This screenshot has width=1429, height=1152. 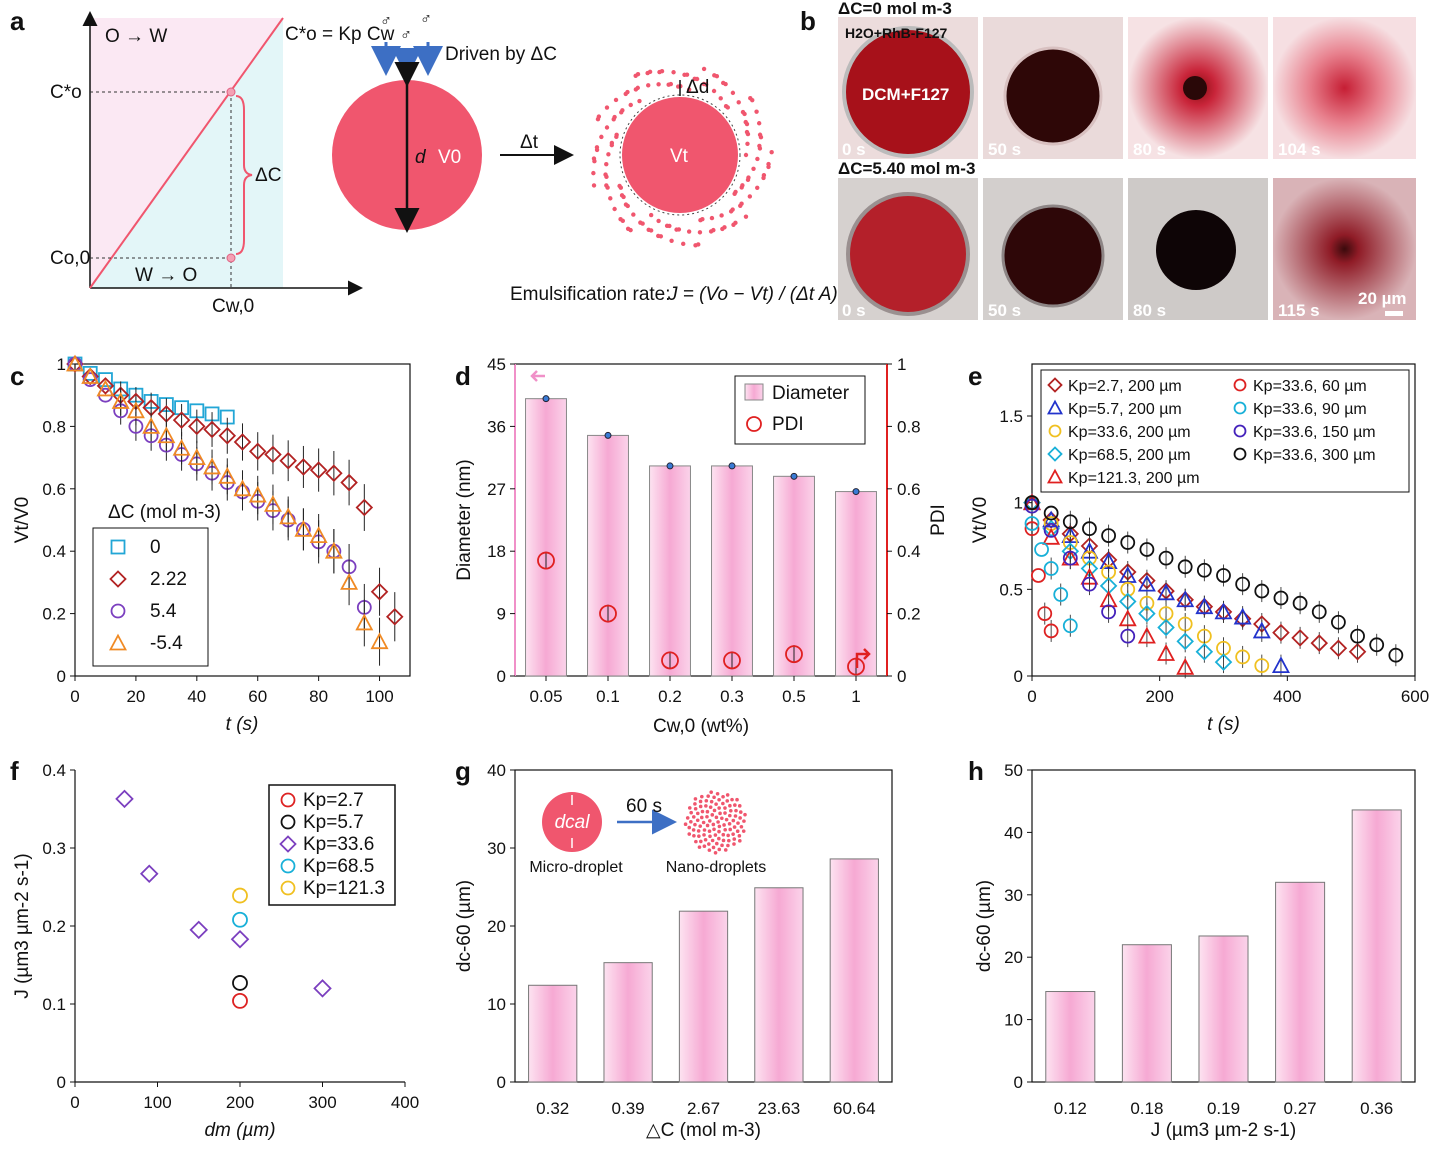 I want to click on d-ytick-label: 0, so click(x=501, y=676).